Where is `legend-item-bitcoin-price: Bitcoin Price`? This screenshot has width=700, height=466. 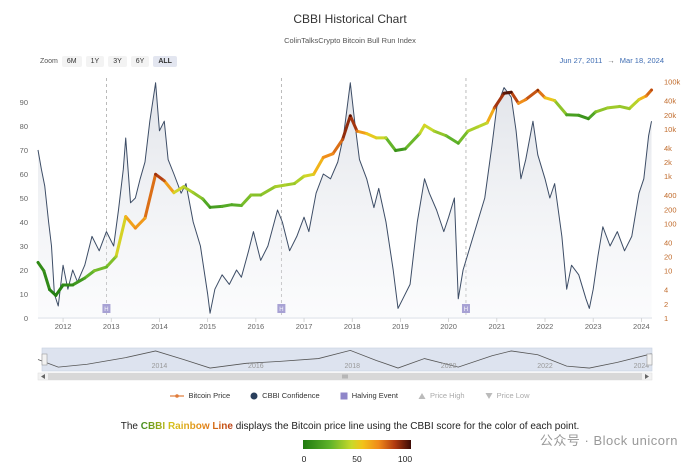
legend-item-bitcoin-price: Bitcoin Price is located at coordinates (200, 395).